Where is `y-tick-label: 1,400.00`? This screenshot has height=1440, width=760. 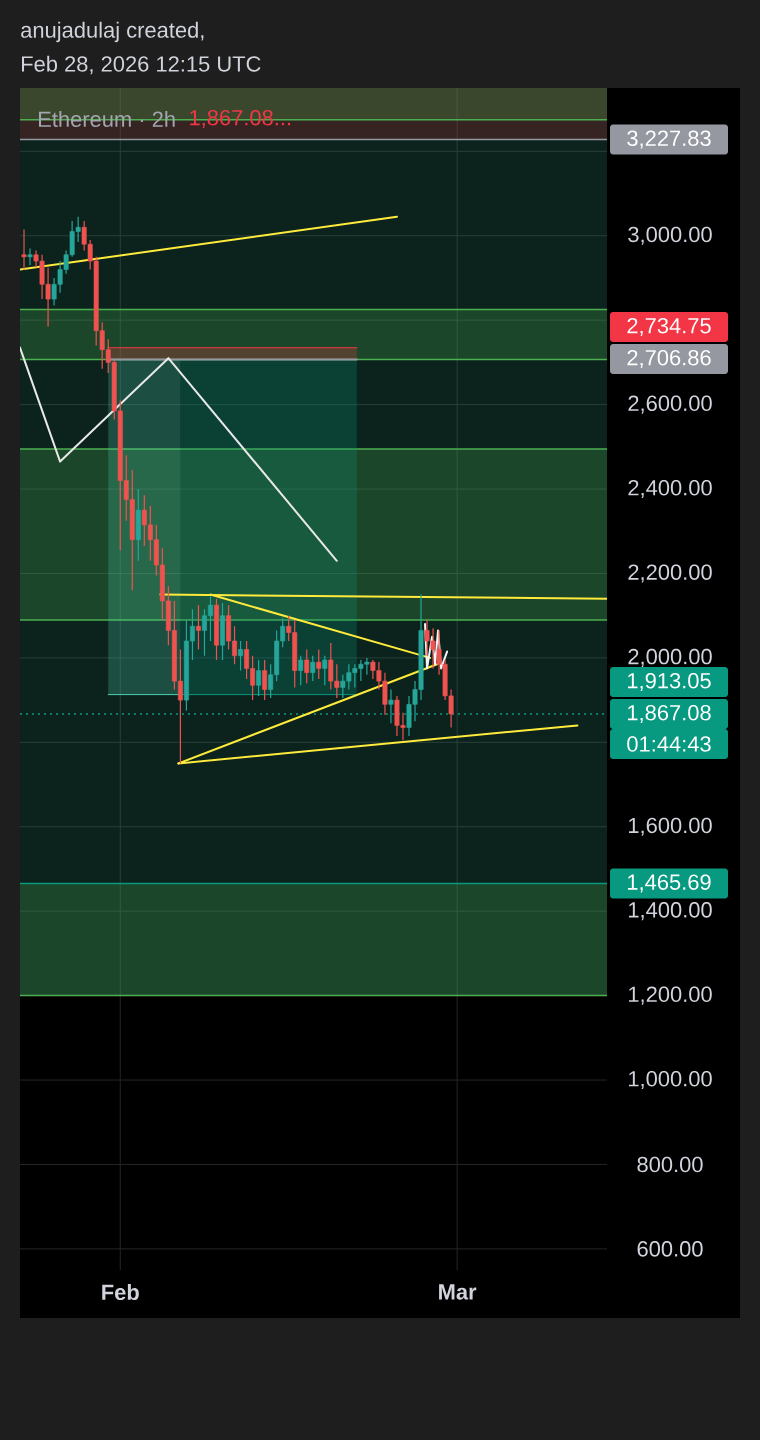
y-tick-label: 1,400.00 is located at coordinates (670, 911).